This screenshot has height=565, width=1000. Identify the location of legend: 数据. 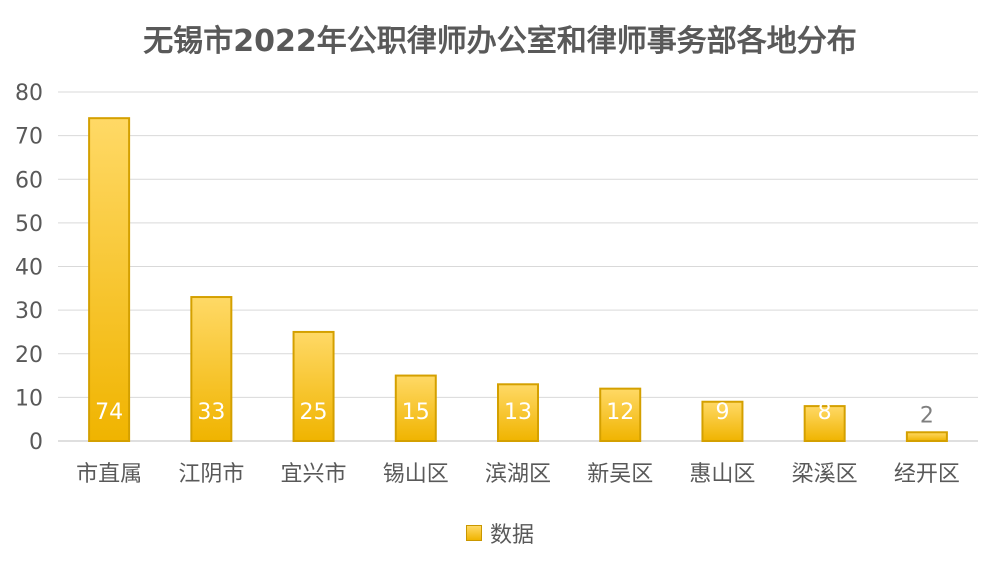
(500, 533).